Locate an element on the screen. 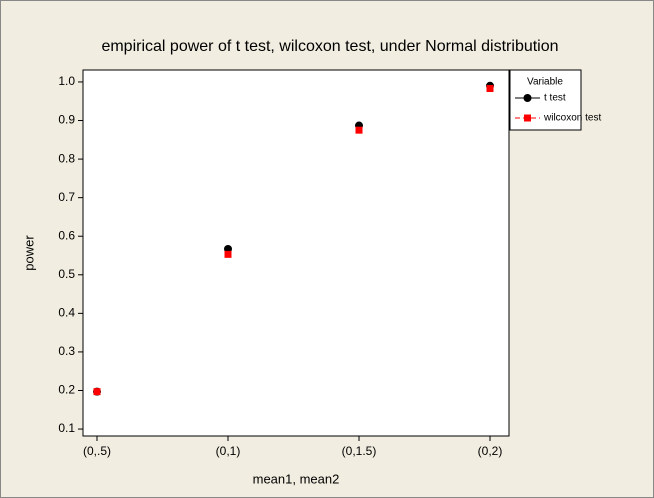 The width and height of the screenshot is (654, 498). x-tick-label: (0,1.5) is located at coordinates (359, 451).